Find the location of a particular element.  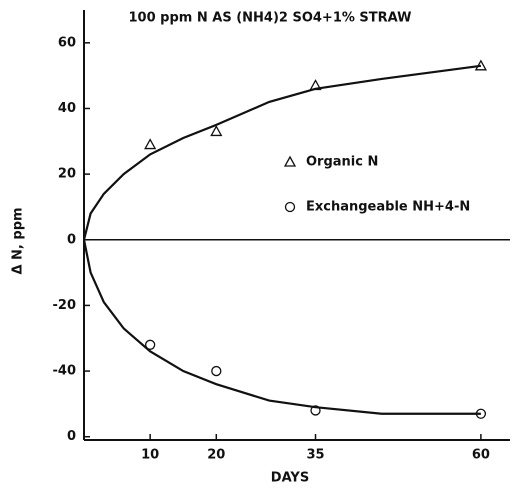

x-tick-label: 10 is located at coordinates (150, 455).